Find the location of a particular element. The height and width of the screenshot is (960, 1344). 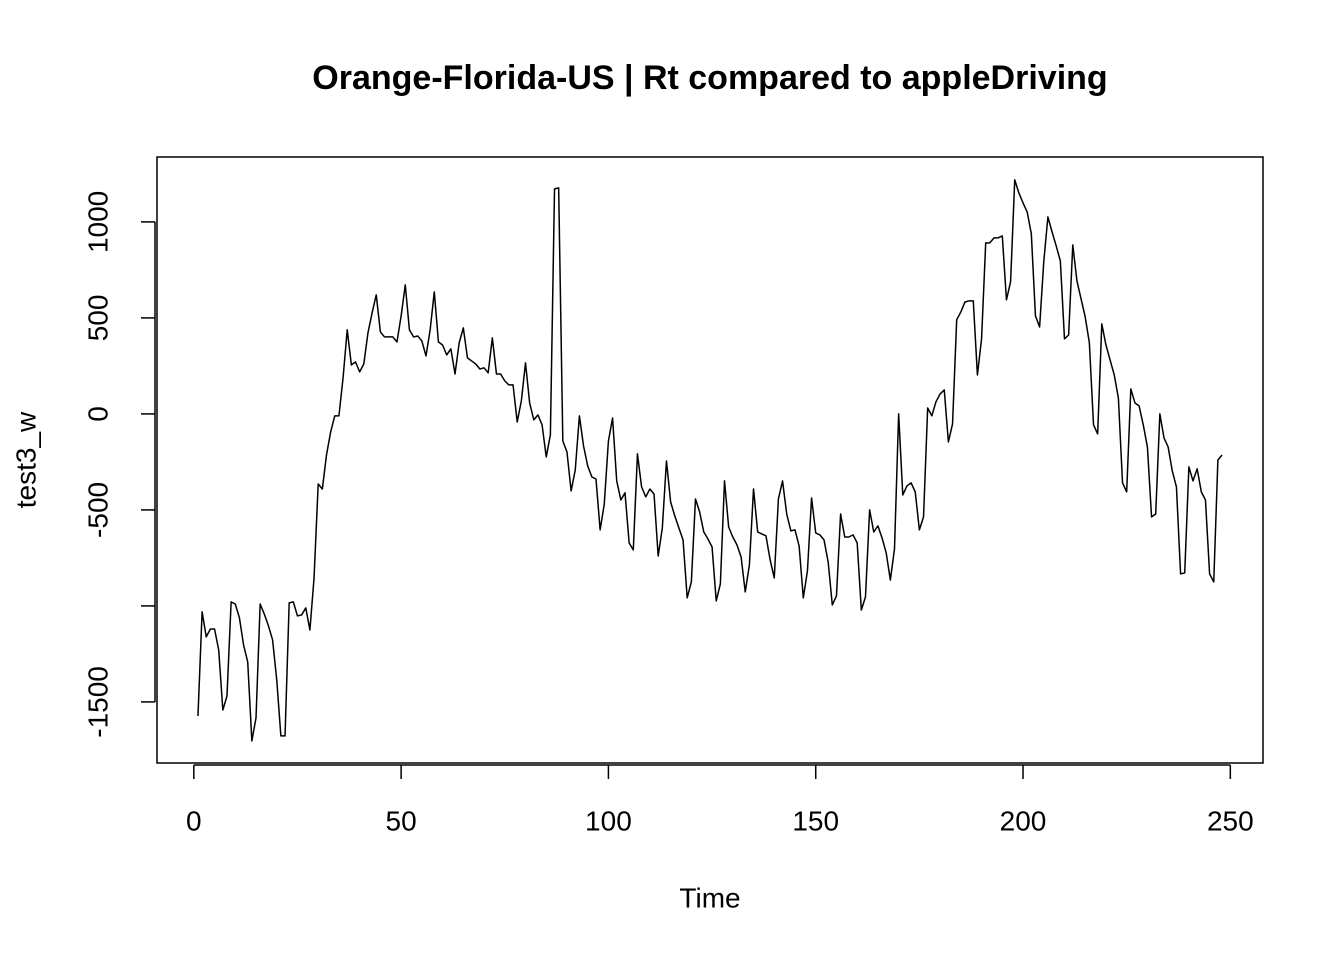

y-tick-label: 1000 is located at coordinates (97, 222).